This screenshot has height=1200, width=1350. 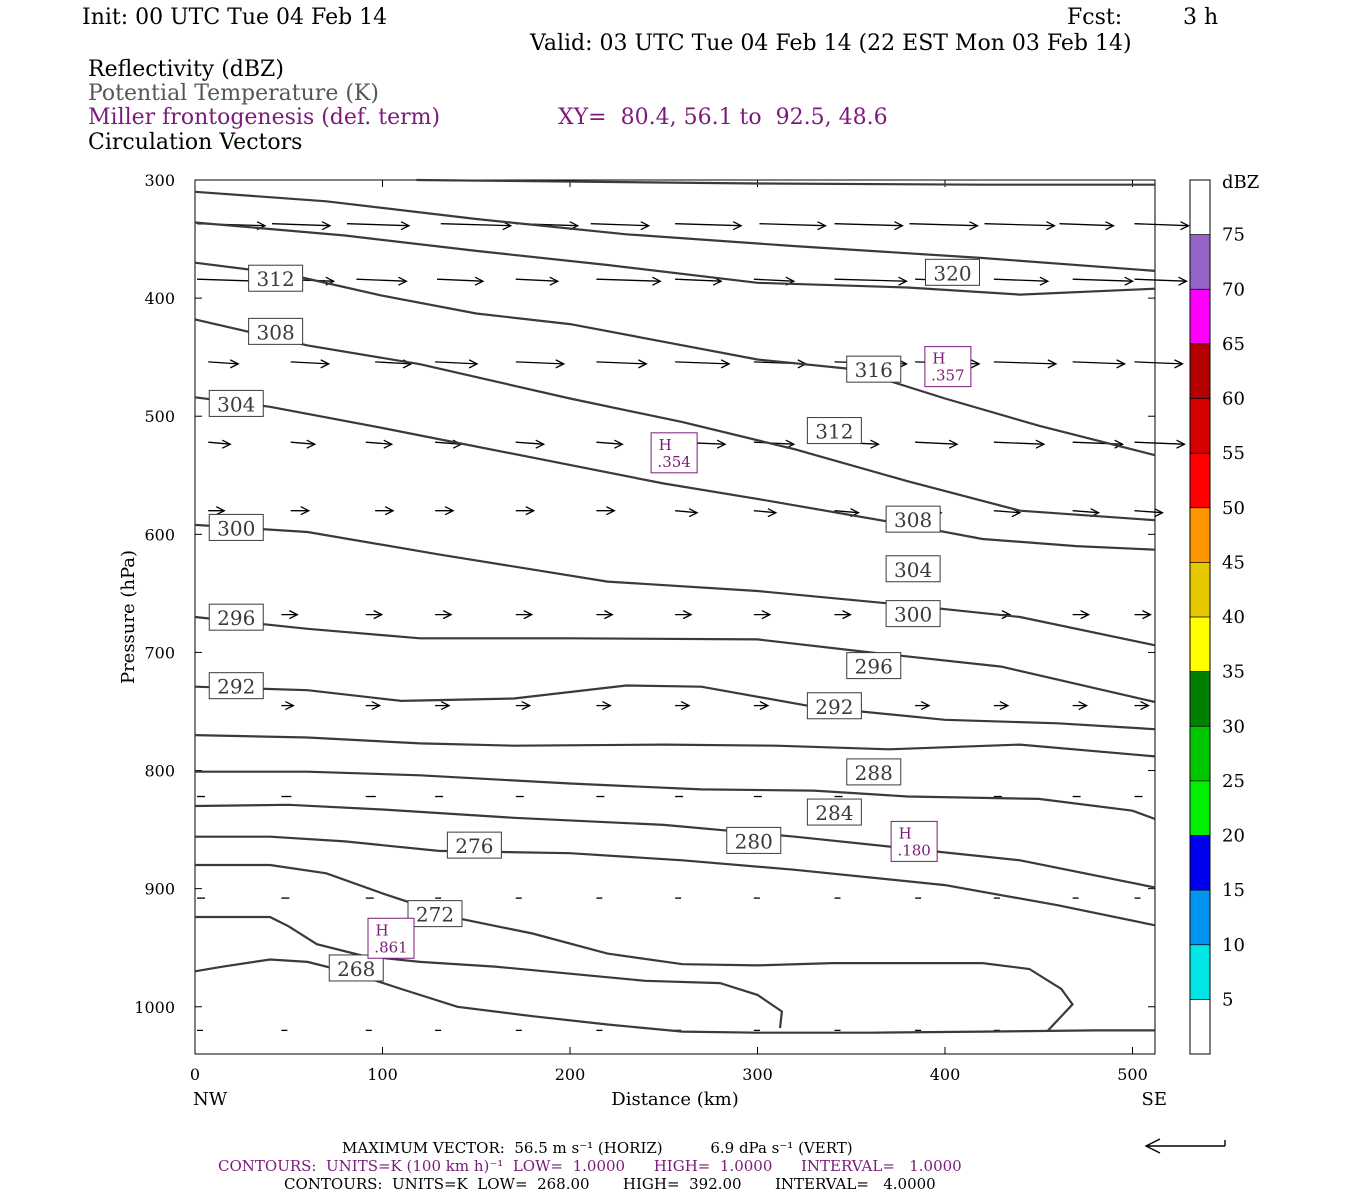 What do you see at coordinates (128, 617) in the screenshot?
I see `y-axis-label: Pressure (hPa)` at bounding box center [128, 617].